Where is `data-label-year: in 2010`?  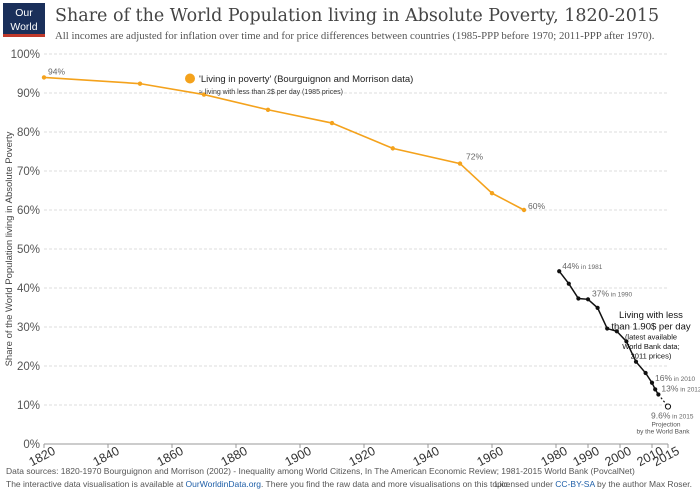
data-label-year: in 2010 is located at coordinates (684, 379).